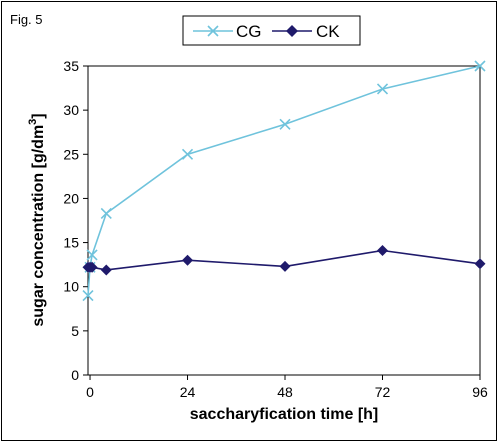 The width and height of the screenshot is (500, 444). What do you see at coordinates (249, 31) in the screenshot?
I see `legend-label-cg: CG` at bounding box center [249, 31].